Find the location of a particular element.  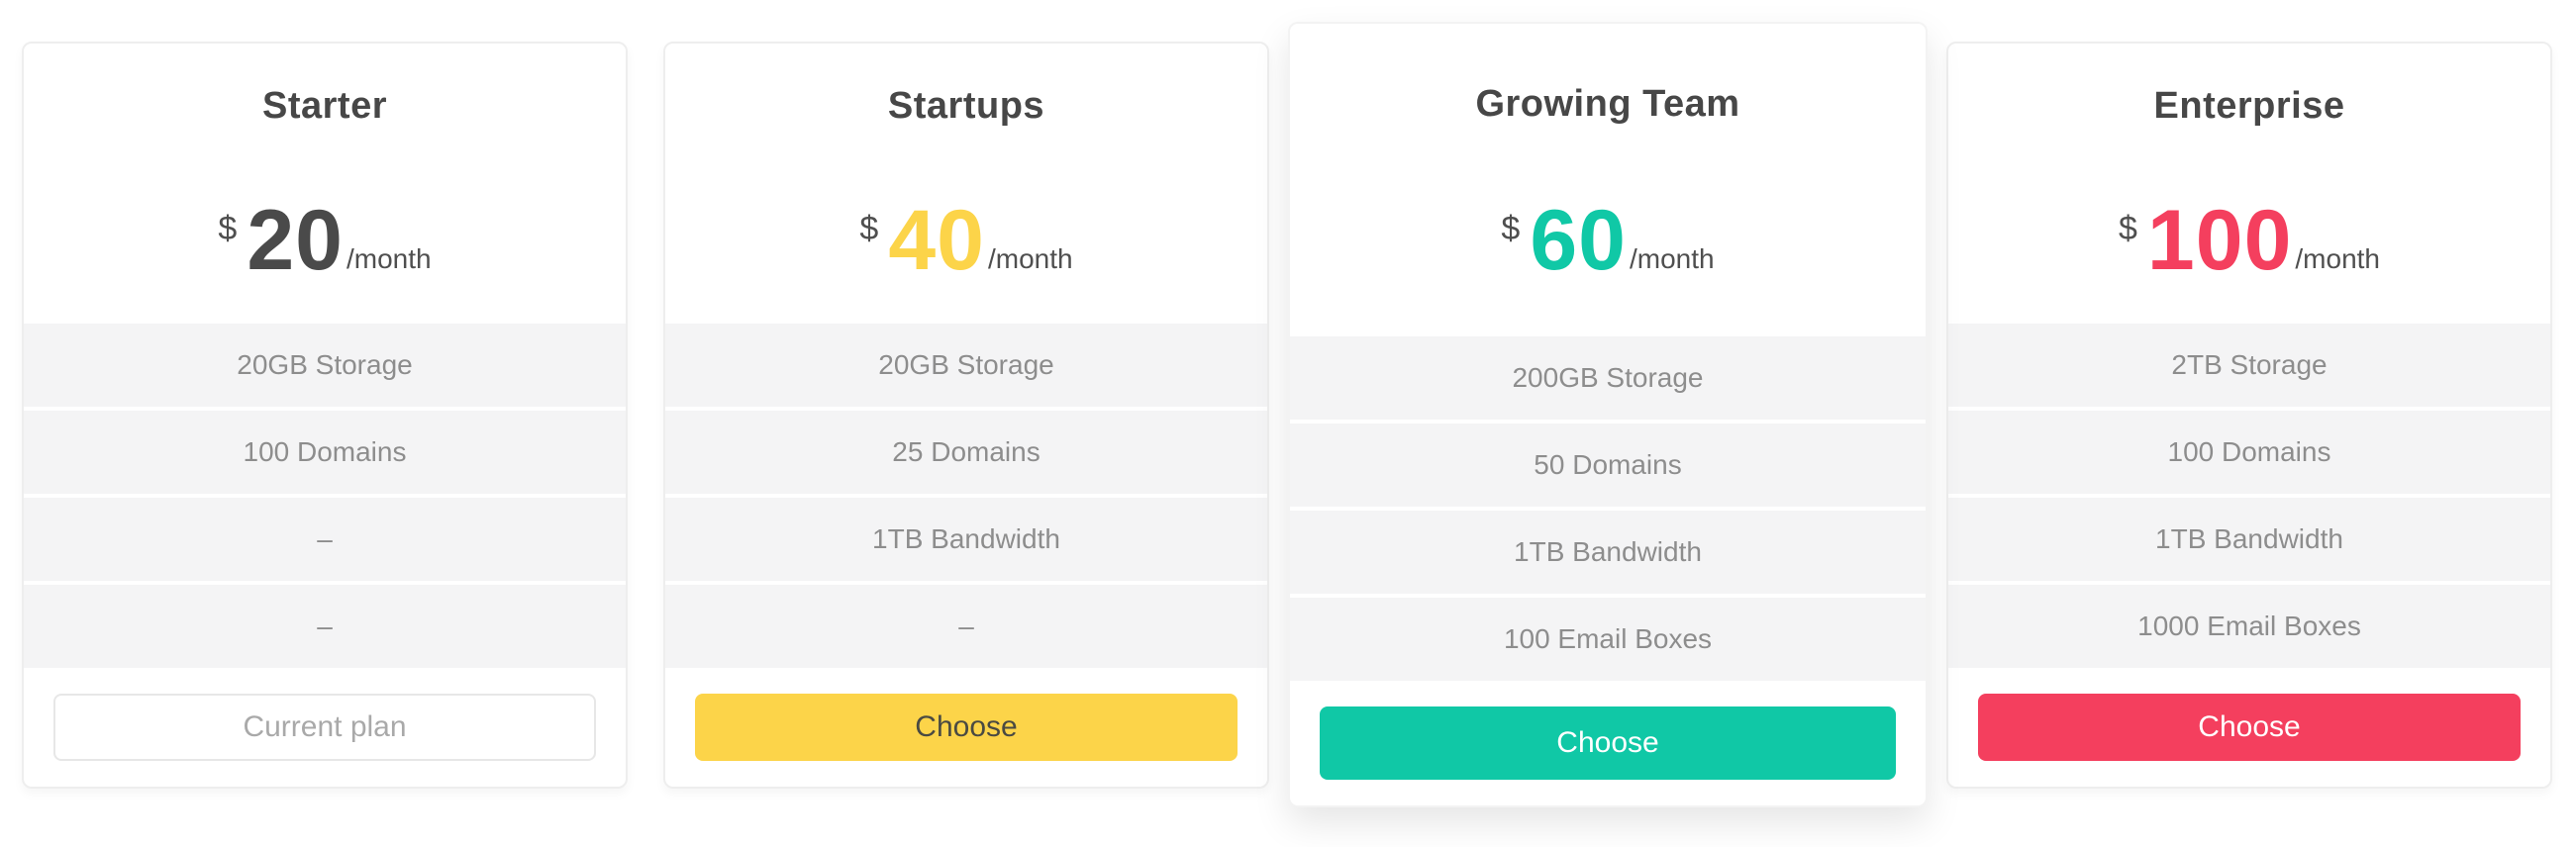

plan-price: $ 20 /month is located at coordinates (325, 240).